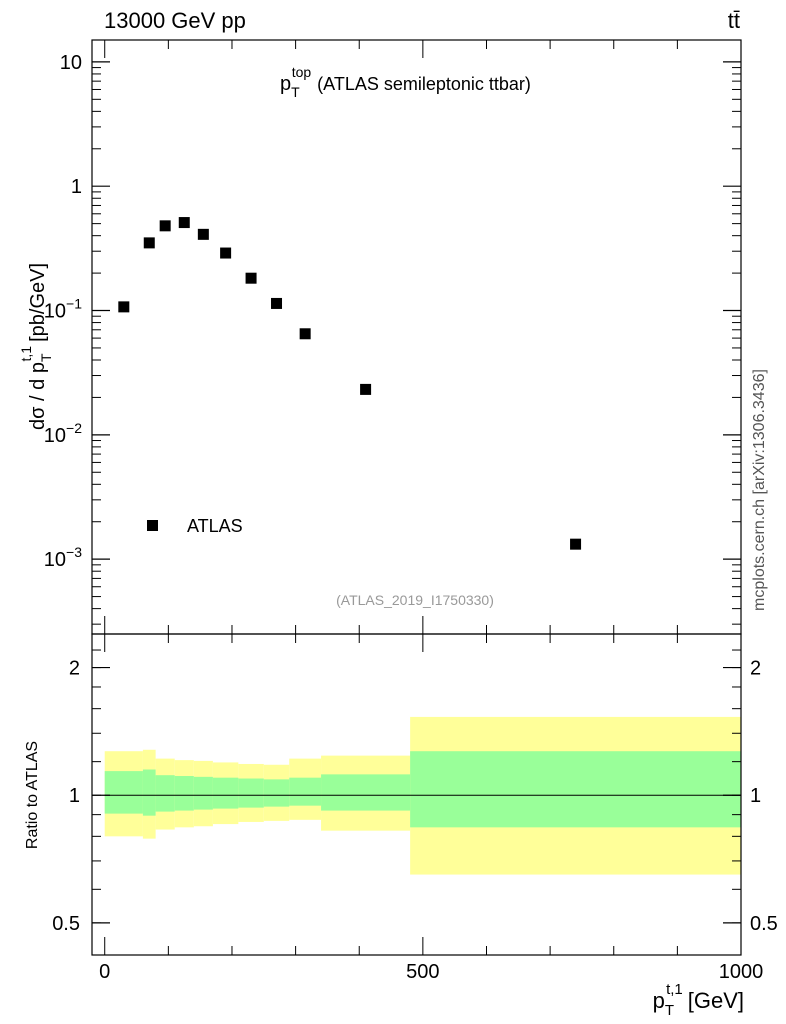  I want to click on x-tick-label: 1000, so click(741, 972).